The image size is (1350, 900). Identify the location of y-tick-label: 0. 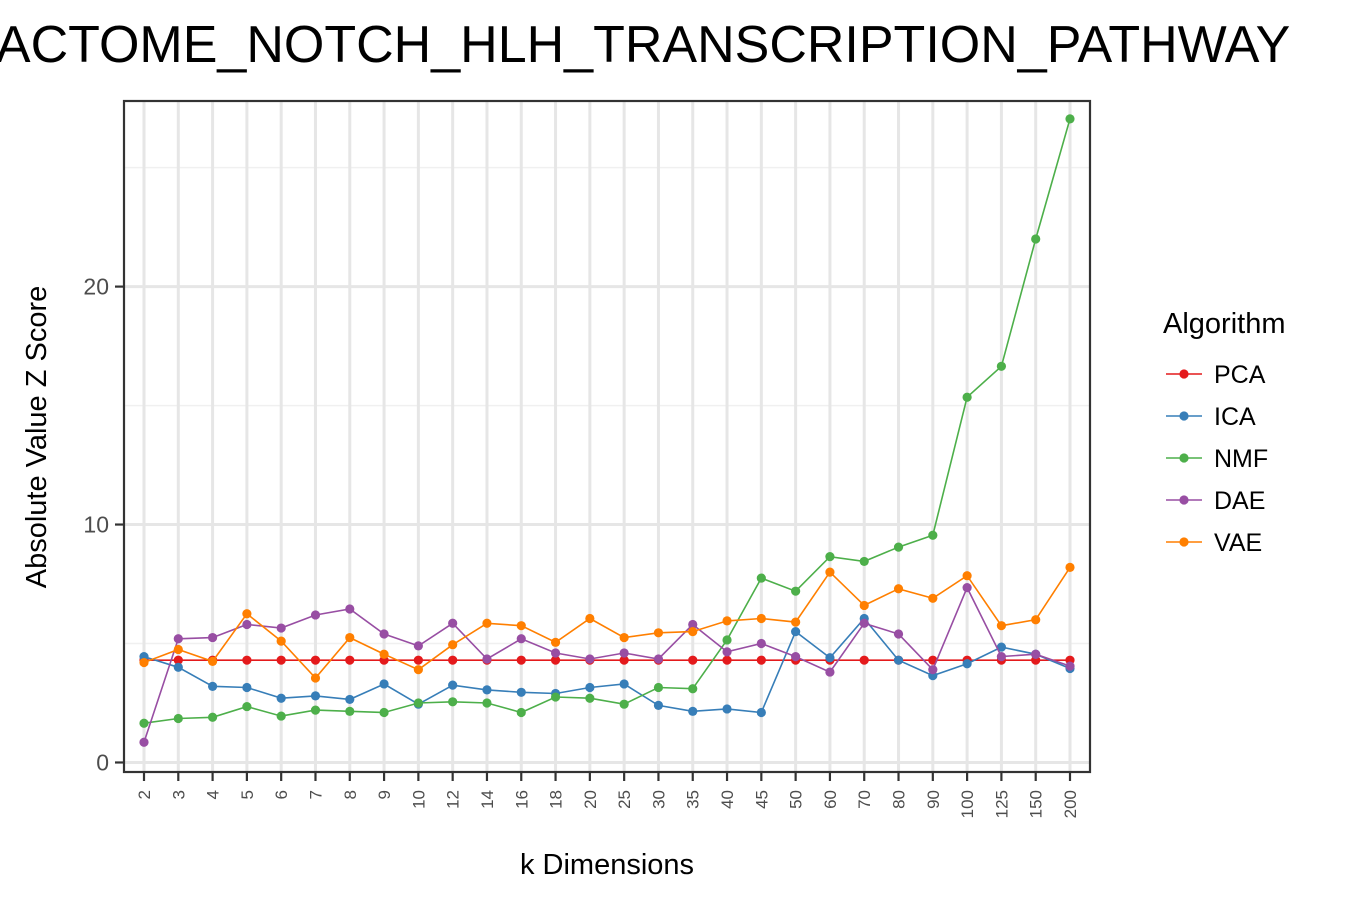
(102, 762).